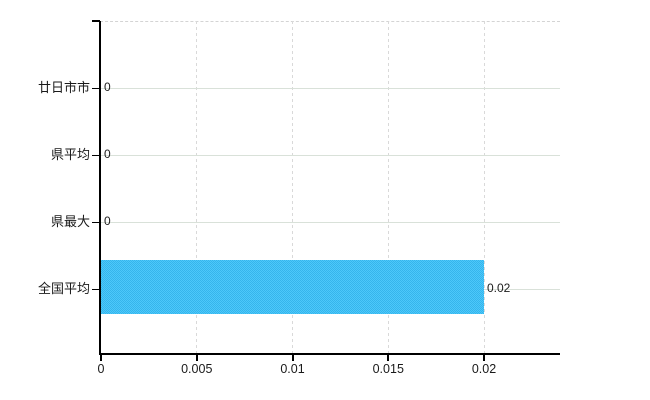  Describe the element at coordinates (388, 369) in the screenshot. I see `x-tick-label: 0.015` at that location.